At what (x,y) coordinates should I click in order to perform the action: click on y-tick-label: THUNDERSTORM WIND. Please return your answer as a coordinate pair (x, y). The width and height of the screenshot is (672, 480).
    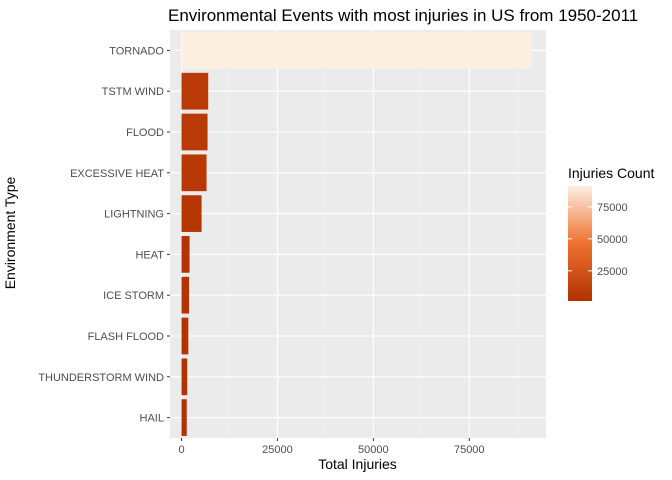
    Looking at the image, I should click on (101, 378).